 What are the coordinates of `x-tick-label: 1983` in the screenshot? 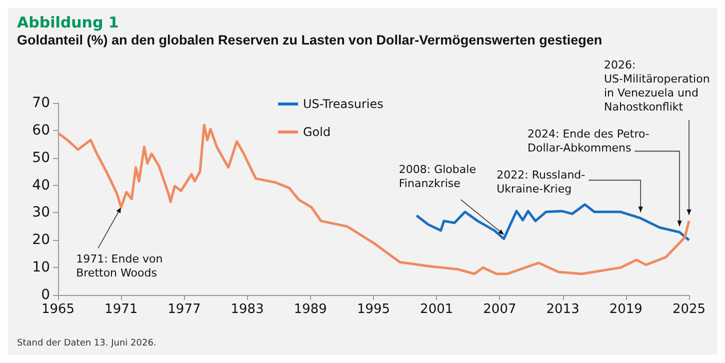 It's located at (247, 309).